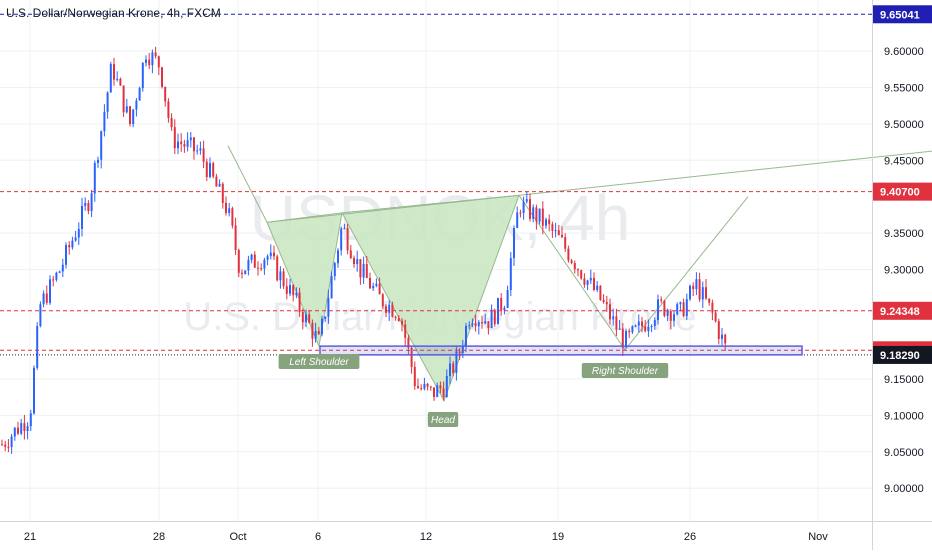 Image resolution: width=932 pixels, height=555 pixels. I want to click on time-tick-label: Nov, so click(818, 537).